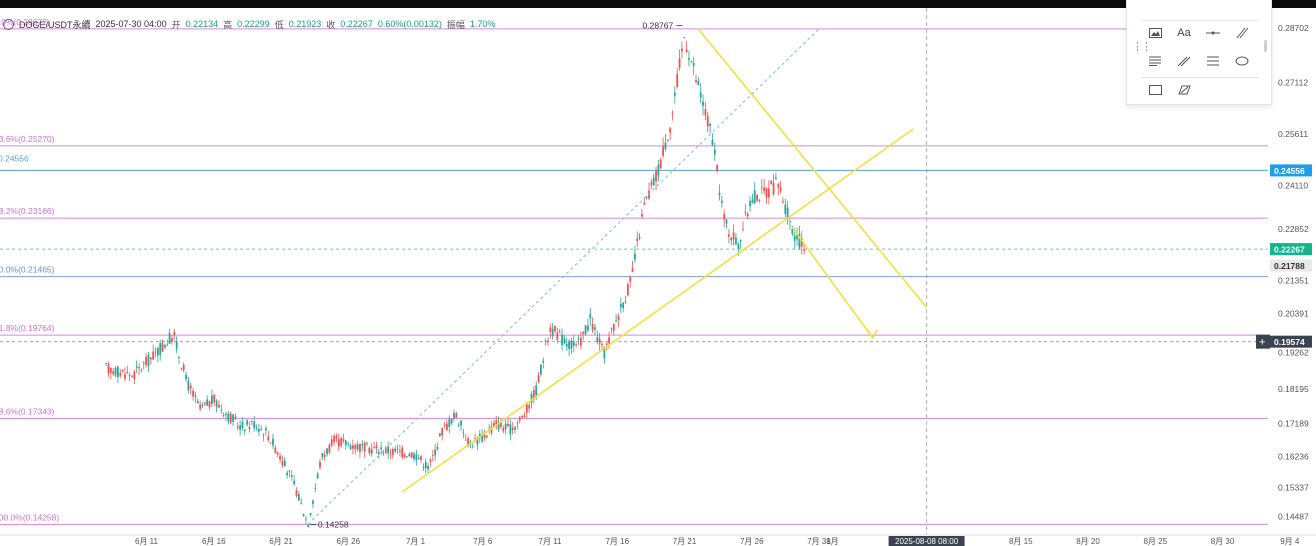 This screenshot has width=1316, height=546. What do you see at coordinates (1242, 61) in the screenshot?
I see `ellipse-icon` at bounding box center [1242, 61].